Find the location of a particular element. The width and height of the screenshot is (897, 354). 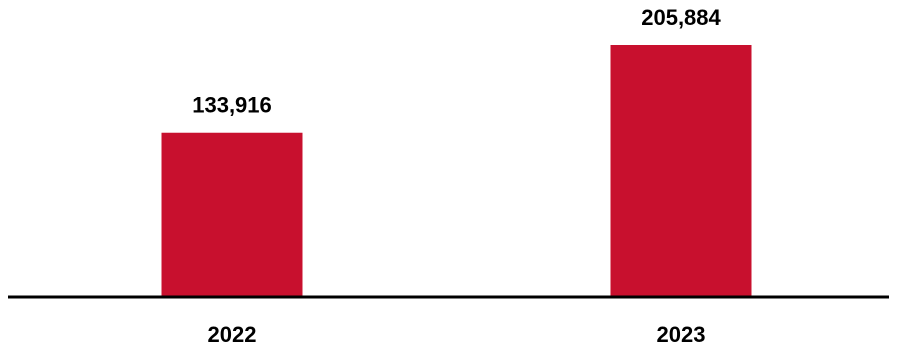

x-tick-label-2022: 2022 is located at coordinates (232, 334).